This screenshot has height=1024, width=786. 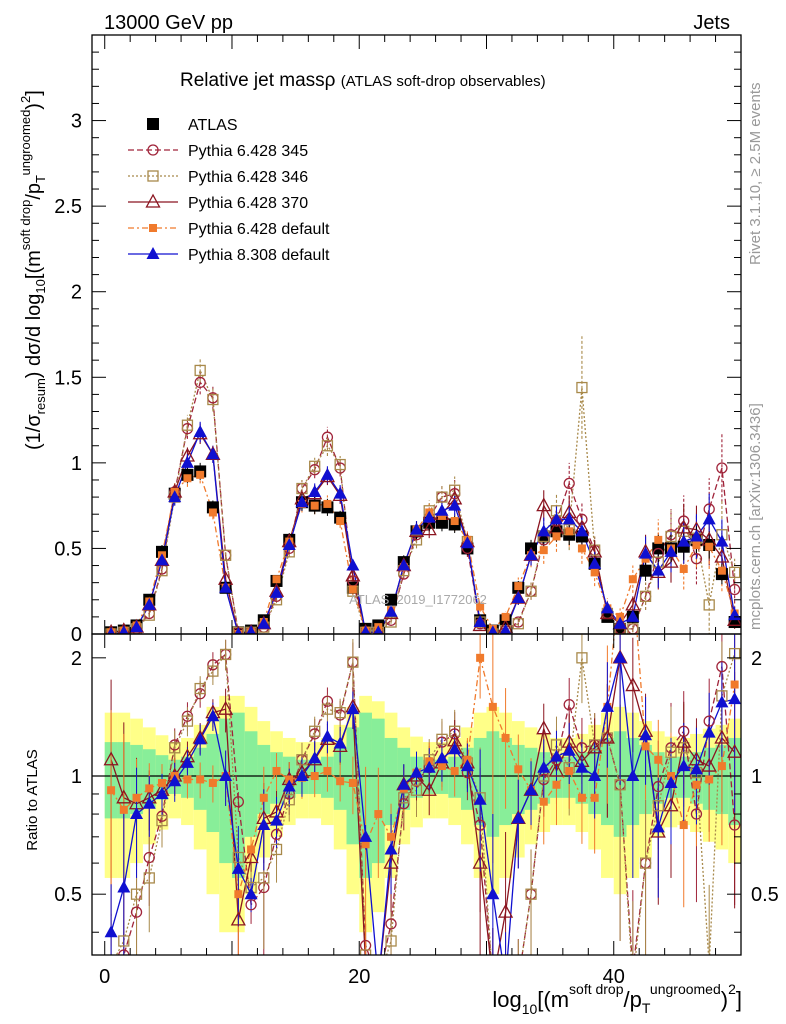 I want to click on band-inner, so click(x=251, y=784).